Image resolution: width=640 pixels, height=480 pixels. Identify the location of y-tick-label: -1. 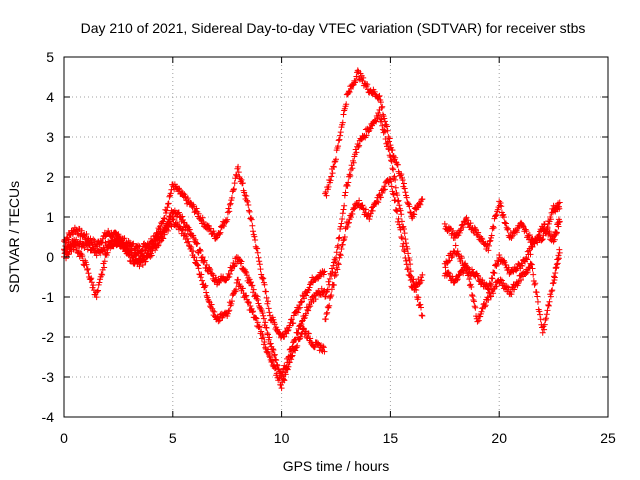
(48, 297).